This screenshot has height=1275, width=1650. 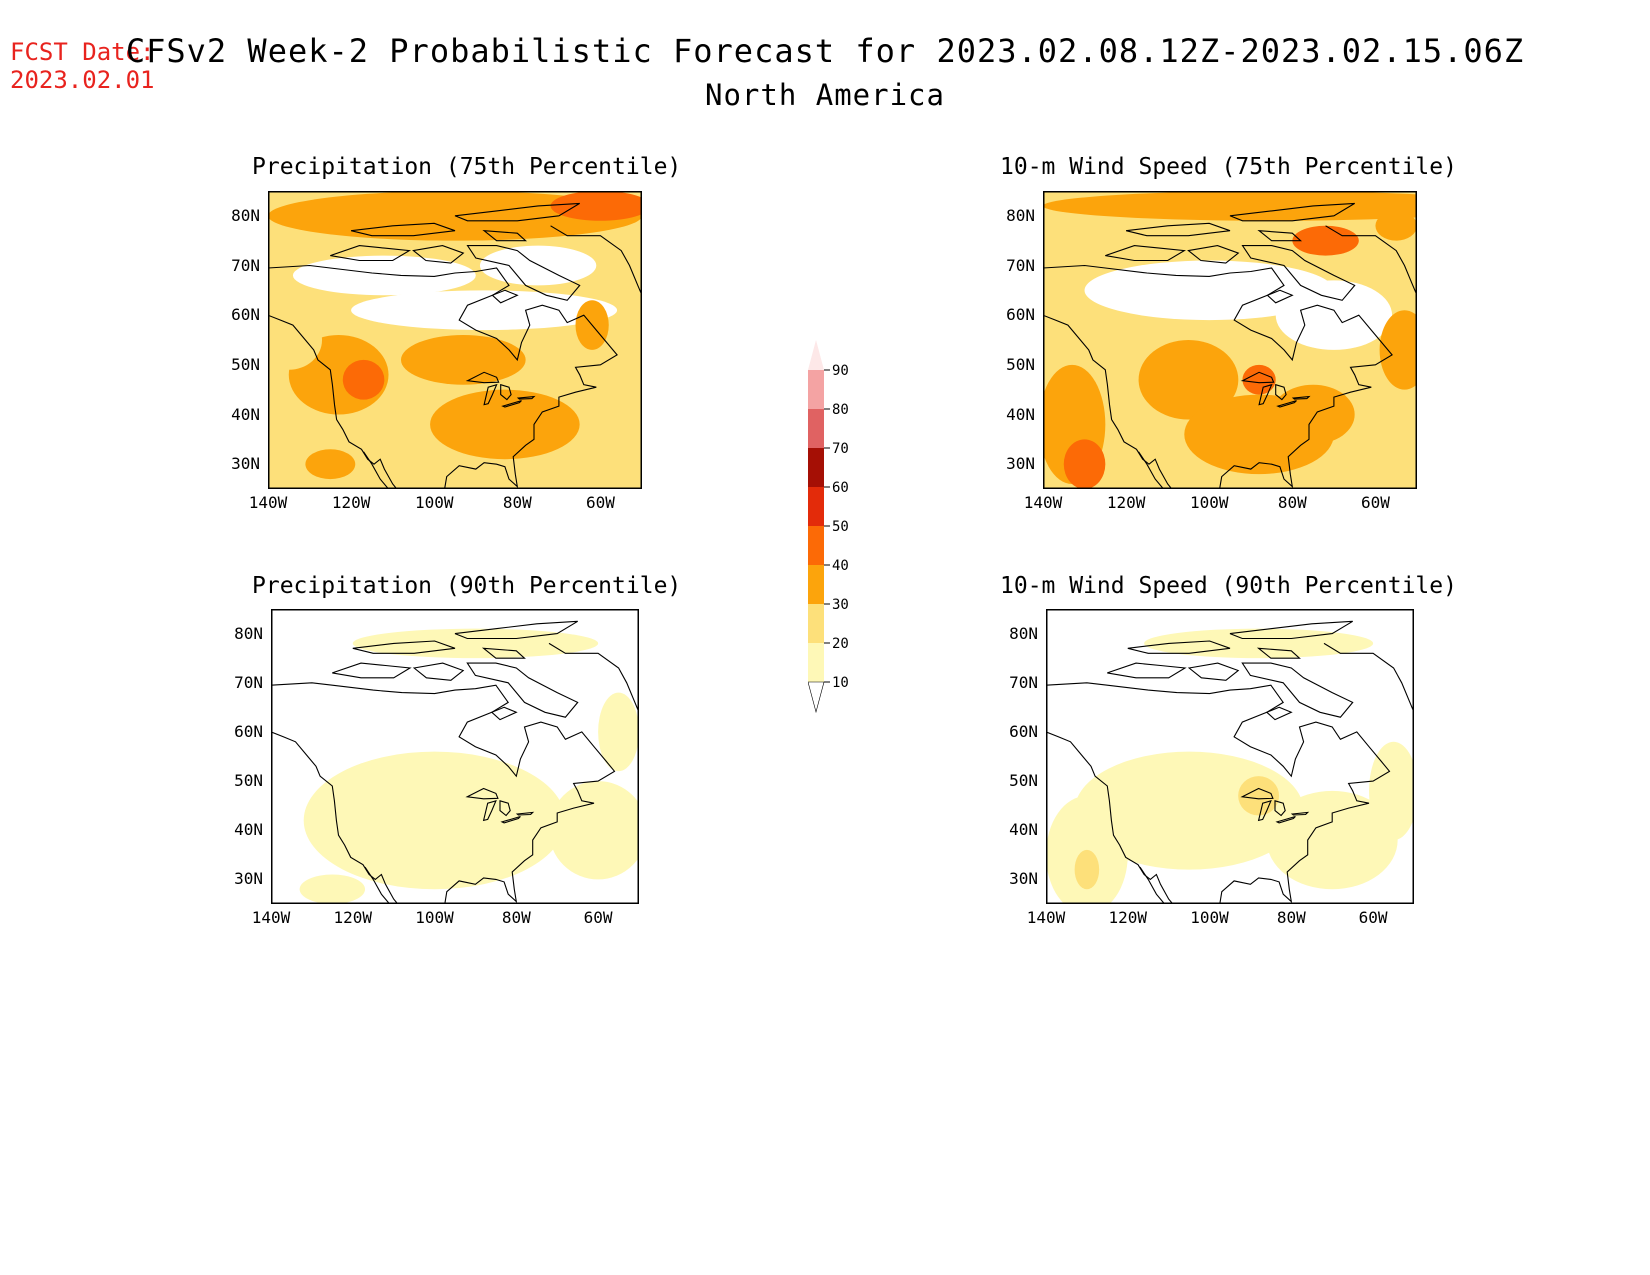 What do you see at coordinates (840, 488) in the screenshot?
I see `colorbar-label: 60` at bounding box center [840, 488].